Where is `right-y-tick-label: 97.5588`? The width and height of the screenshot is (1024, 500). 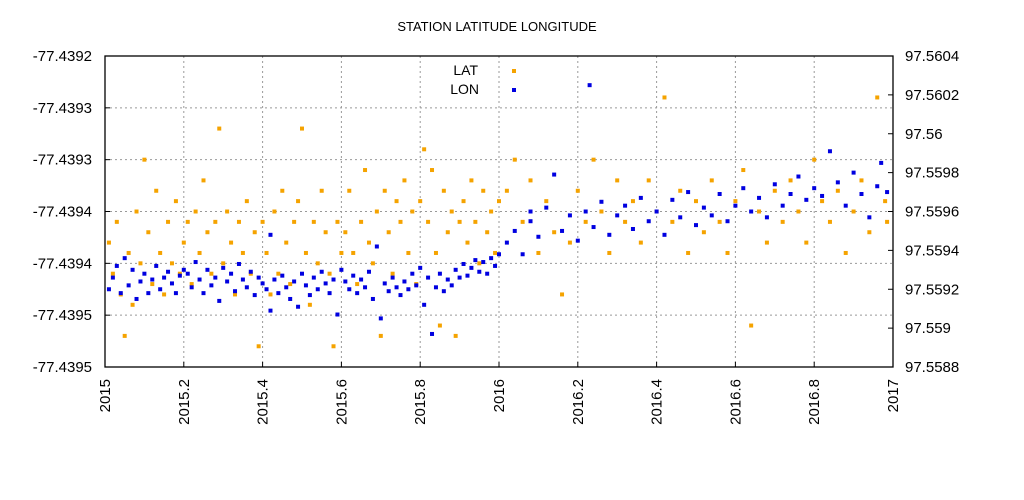 right-y-tick-label: 97.5588 is located at coordinates (932, 367).